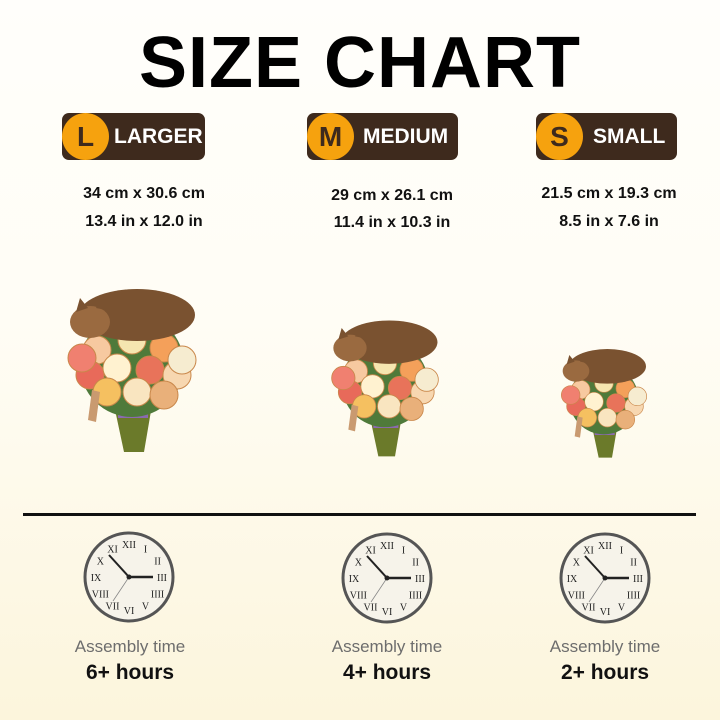 Image resolution: width=720 pixels, height=720 pixels. Describe the element at coordinates (629, 136) in the screenshot. I see `size-label-small: SMALL` at that location.